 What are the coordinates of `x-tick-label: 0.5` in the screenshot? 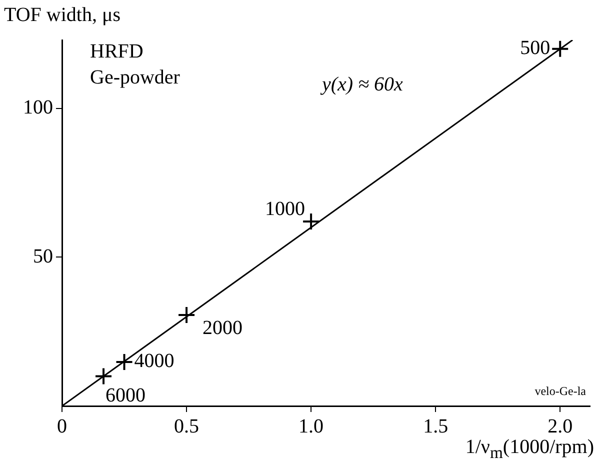 It's located at (187, 426).